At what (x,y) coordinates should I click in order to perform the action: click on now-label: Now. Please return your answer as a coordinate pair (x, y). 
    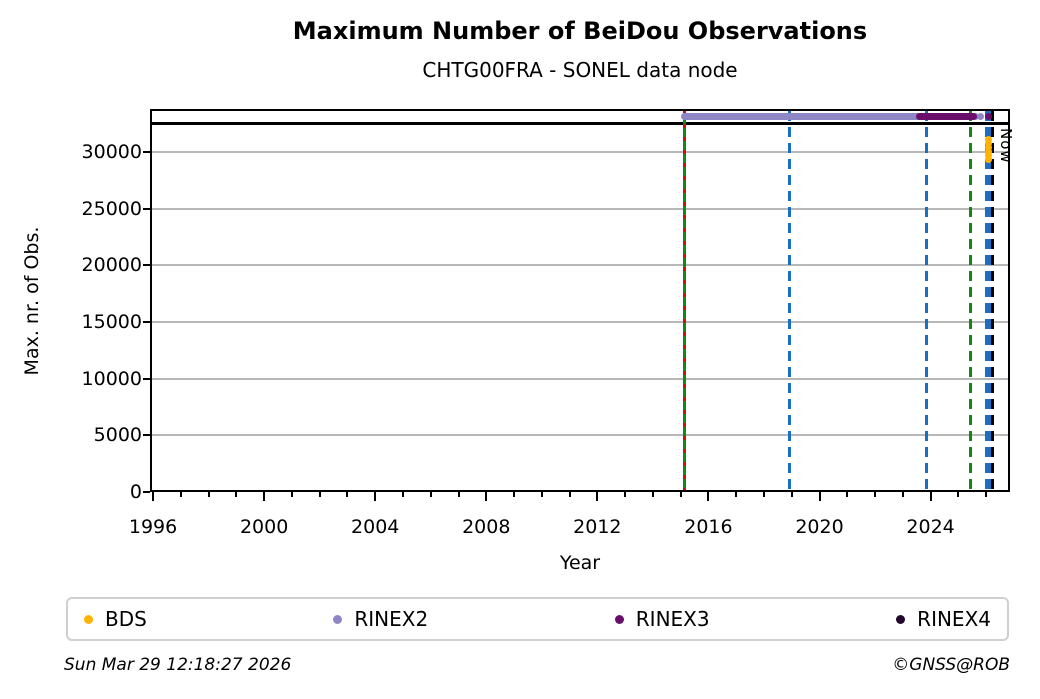
    Looking at the image, I should click on (1005, 146).